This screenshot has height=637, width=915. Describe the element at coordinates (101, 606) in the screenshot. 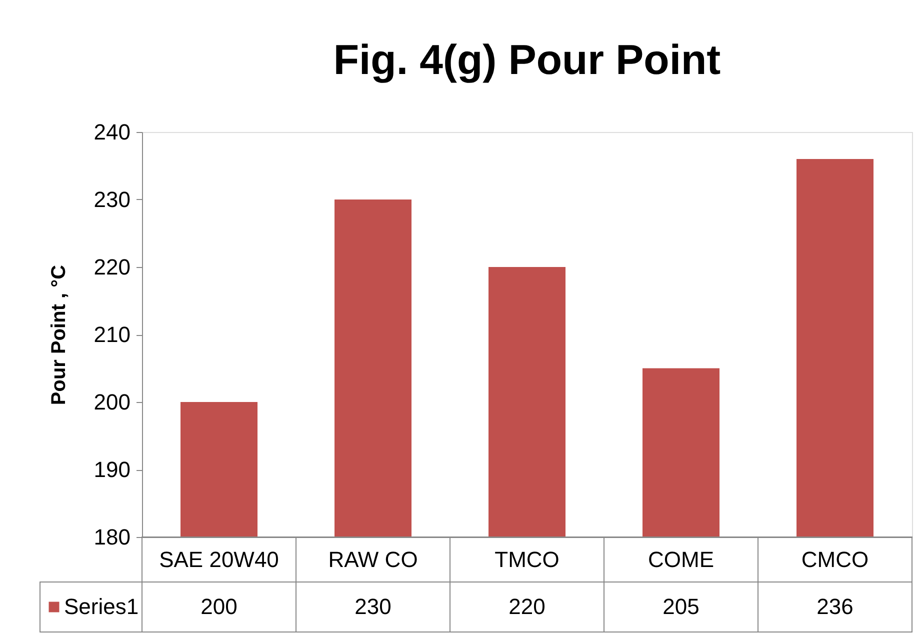

I see `legend-label: Series1` at that location.